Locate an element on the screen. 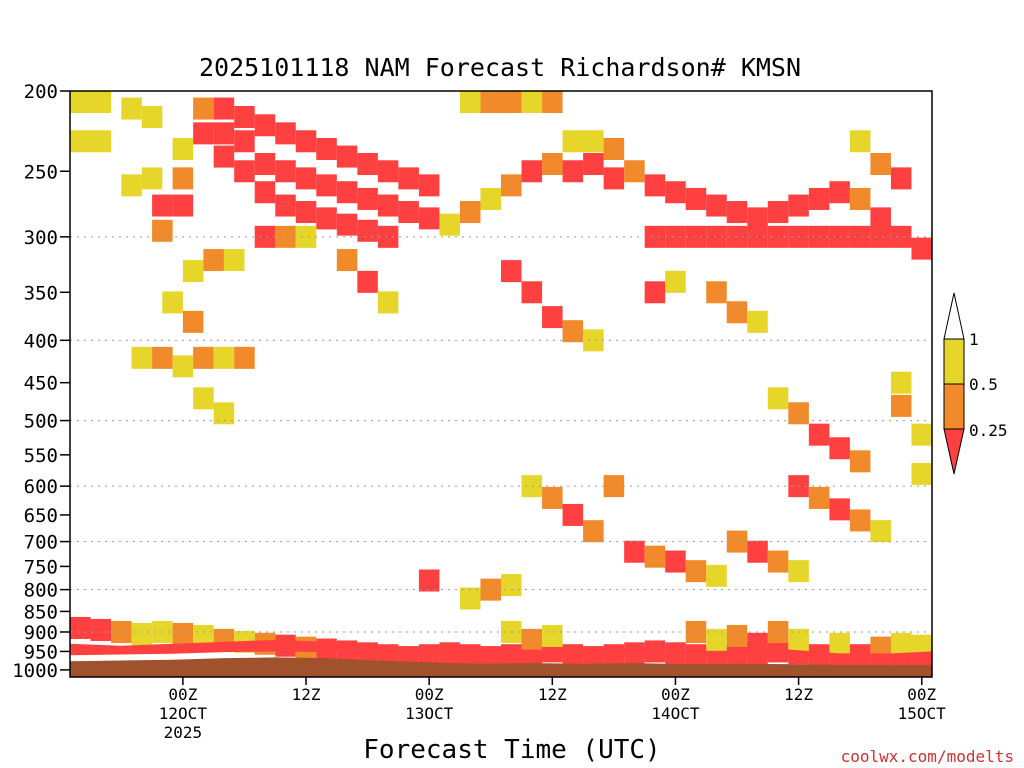 The height and width of the screenshot is (768, 1024). boundary-layer-band is located at coordinates (501, 649).